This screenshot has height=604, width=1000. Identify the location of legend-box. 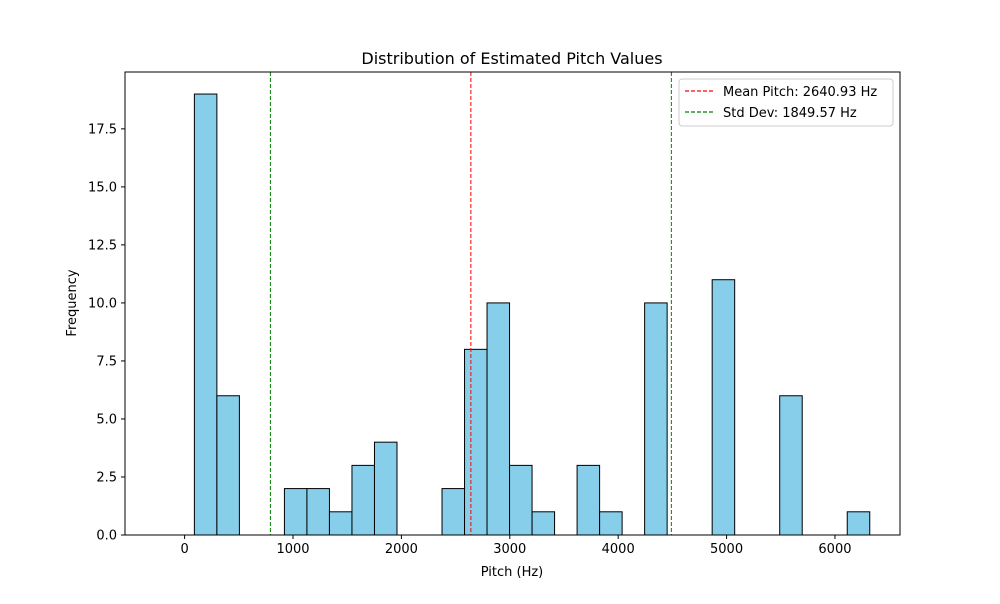
(786, 102).